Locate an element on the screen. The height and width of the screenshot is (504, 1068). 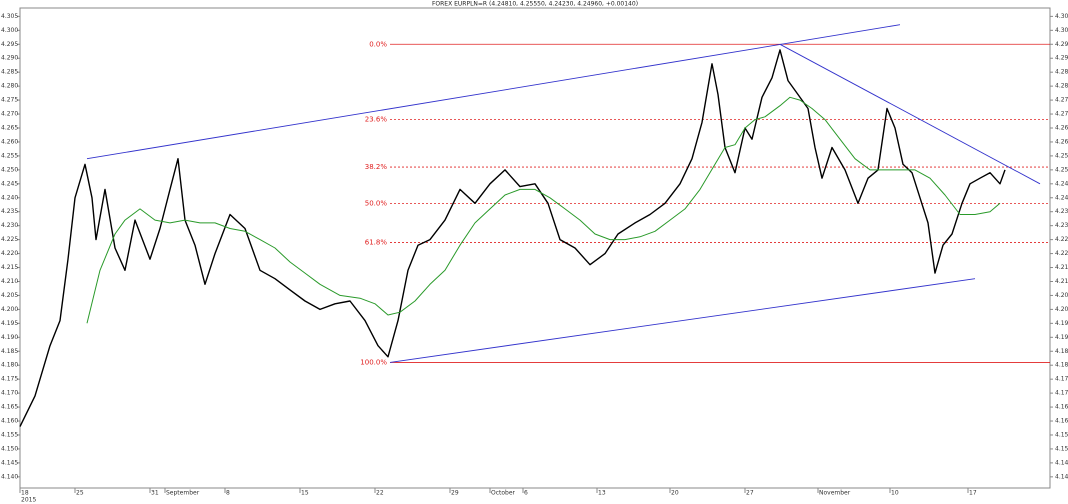
x-tick-label: 6 is located at coordinates (526, 493).